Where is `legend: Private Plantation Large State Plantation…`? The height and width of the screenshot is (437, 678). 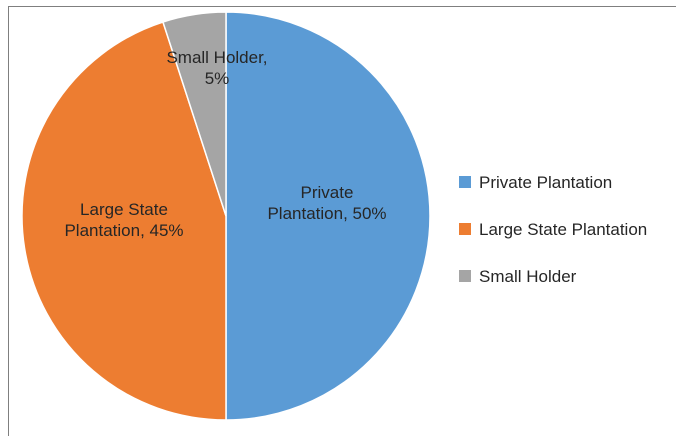
legend: Private Plantation Large State Plantation… is located at coordinates (553, 229).